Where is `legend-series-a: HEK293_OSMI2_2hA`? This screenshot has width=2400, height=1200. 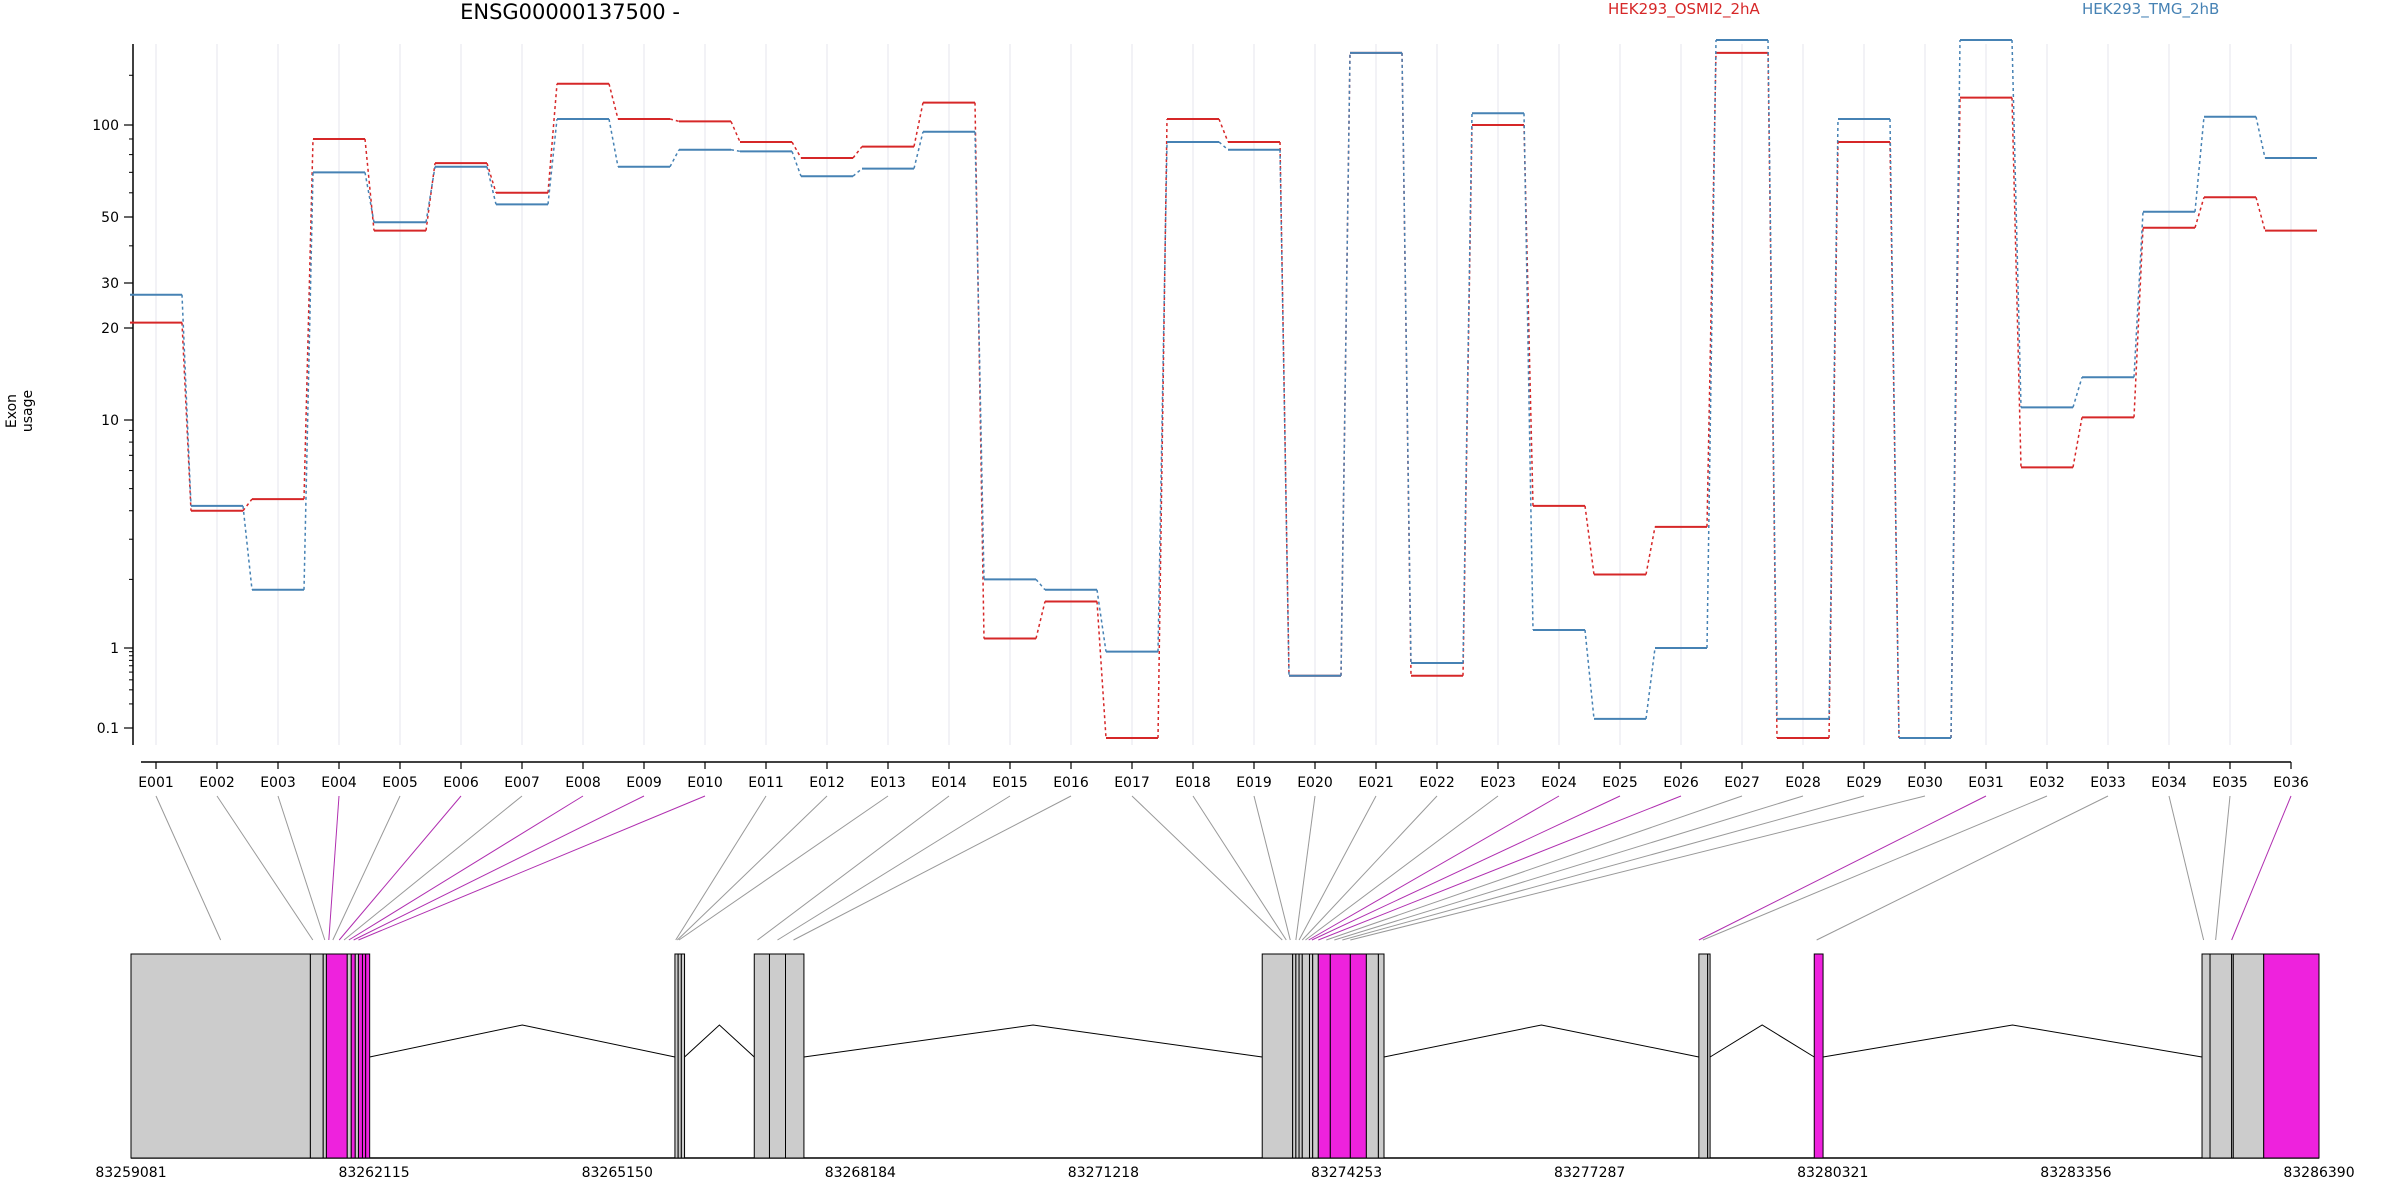
legend-series-a: HEK293_OSMI2_2hA is located at coordinates (1684, 9).